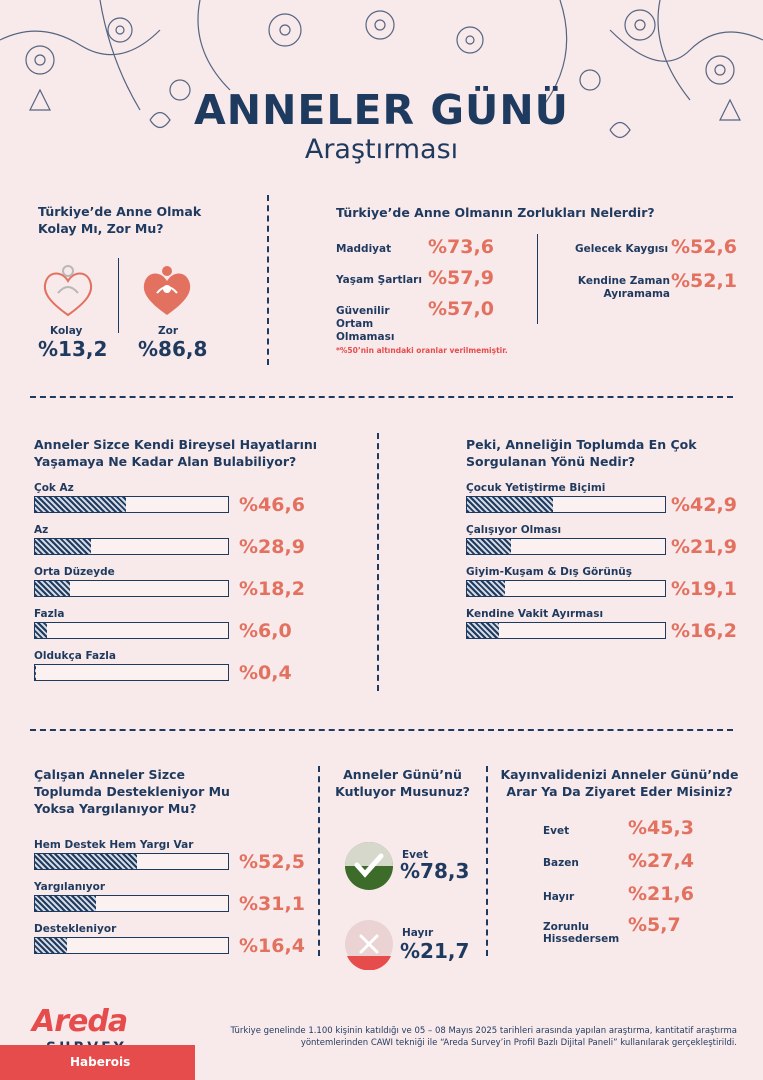 The width and height of the screenshot is (763, 1080). Describe the element at coordinates (514, 530) in the screenshot. I see `bar-label: Çalışıyor Olması` at that location.